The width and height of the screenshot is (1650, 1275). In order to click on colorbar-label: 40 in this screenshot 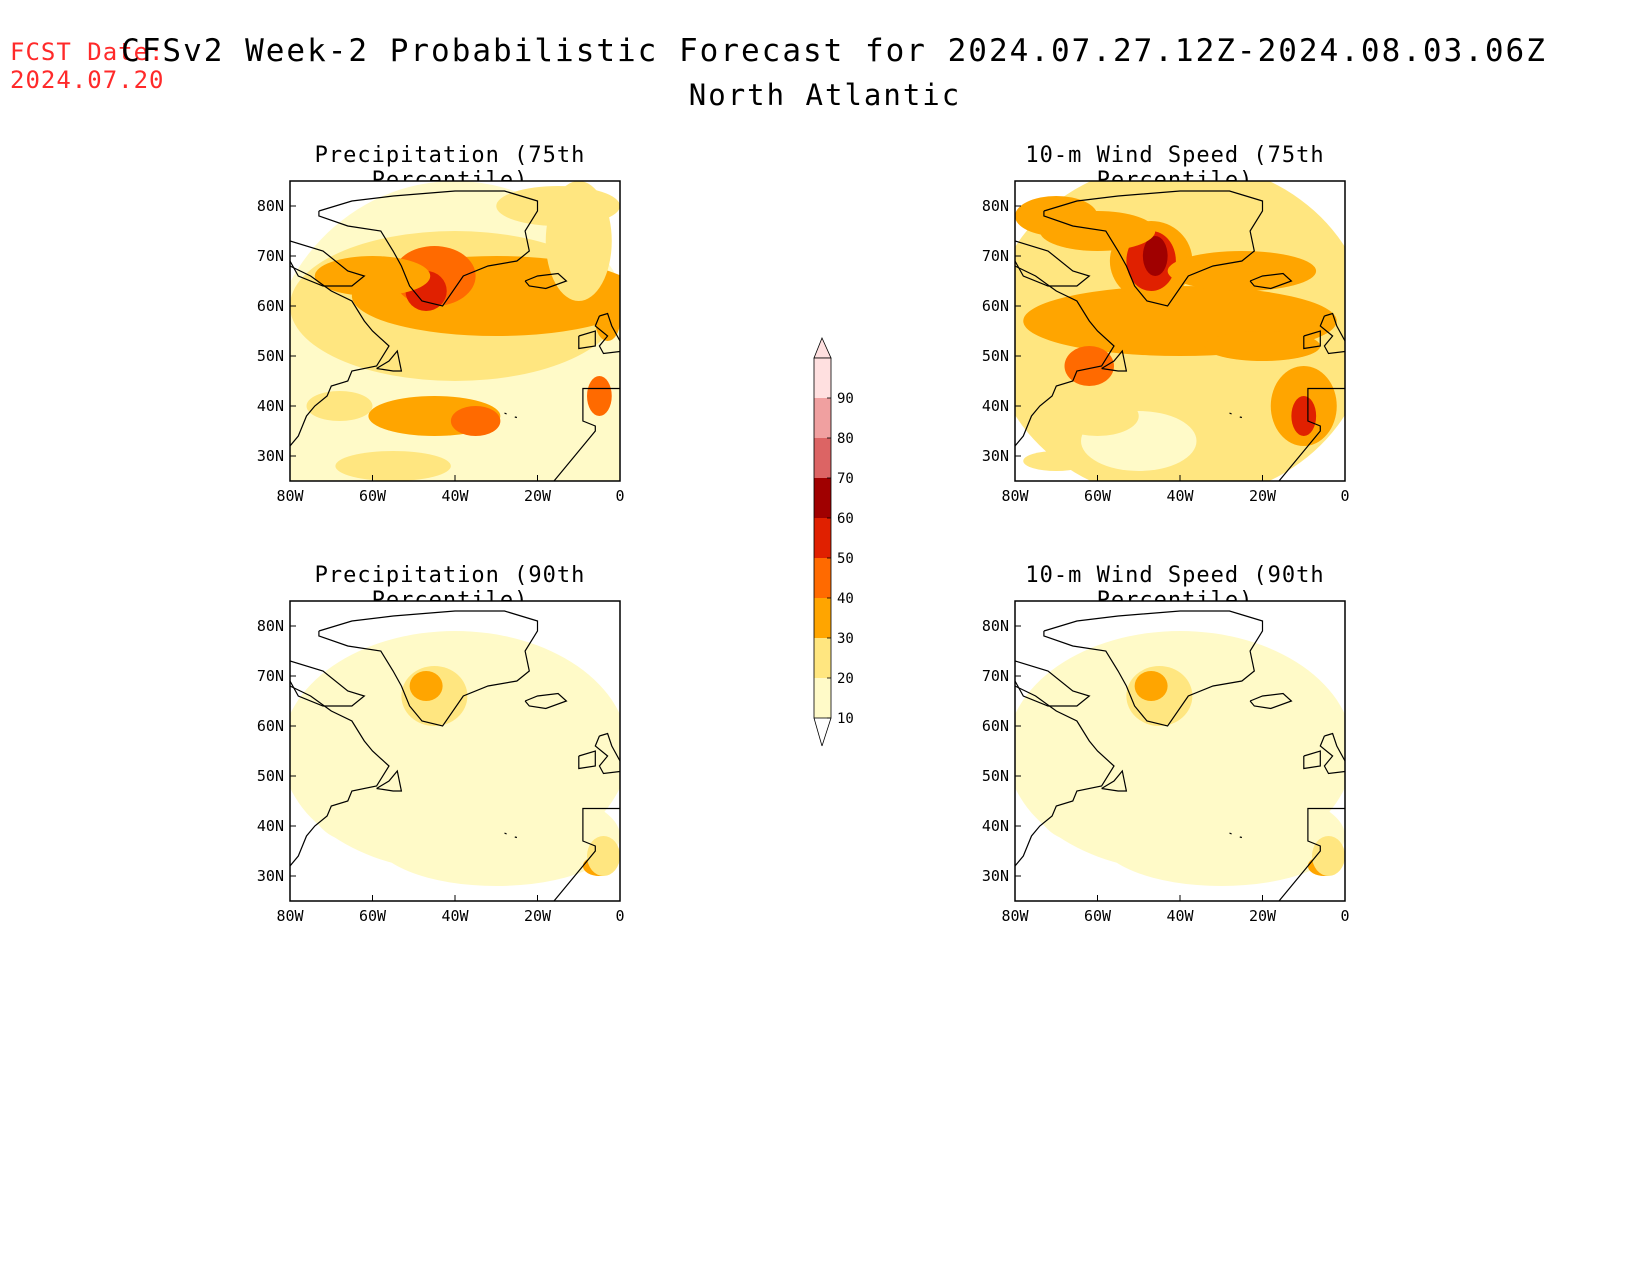, I will do `click(845, 599)`.